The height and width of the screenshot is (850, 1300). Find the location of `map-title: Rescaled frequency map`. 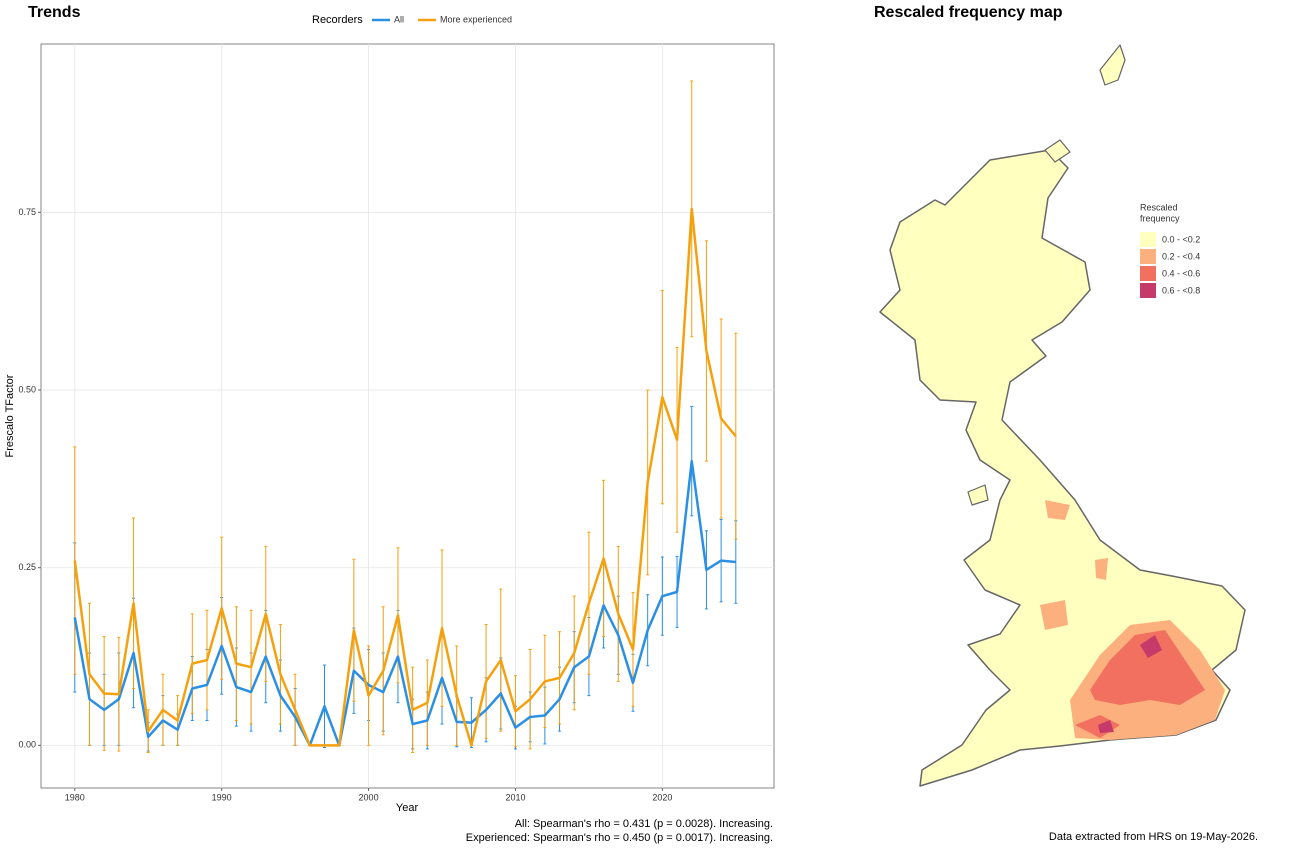

map-title: Rescaled frequency map is located at coordinates (968, 12).